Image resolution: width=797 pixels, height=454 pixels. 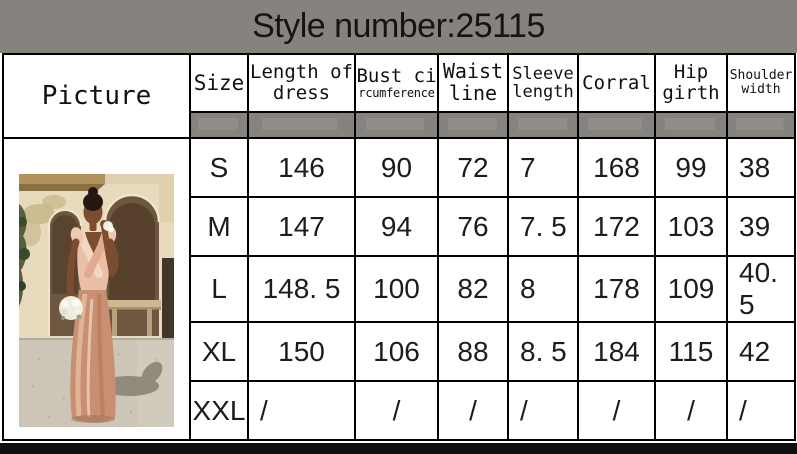 I want to click on table-row-xl: XL 150 106 88 8. 5 184 115 42, so click(x=399, y=351).